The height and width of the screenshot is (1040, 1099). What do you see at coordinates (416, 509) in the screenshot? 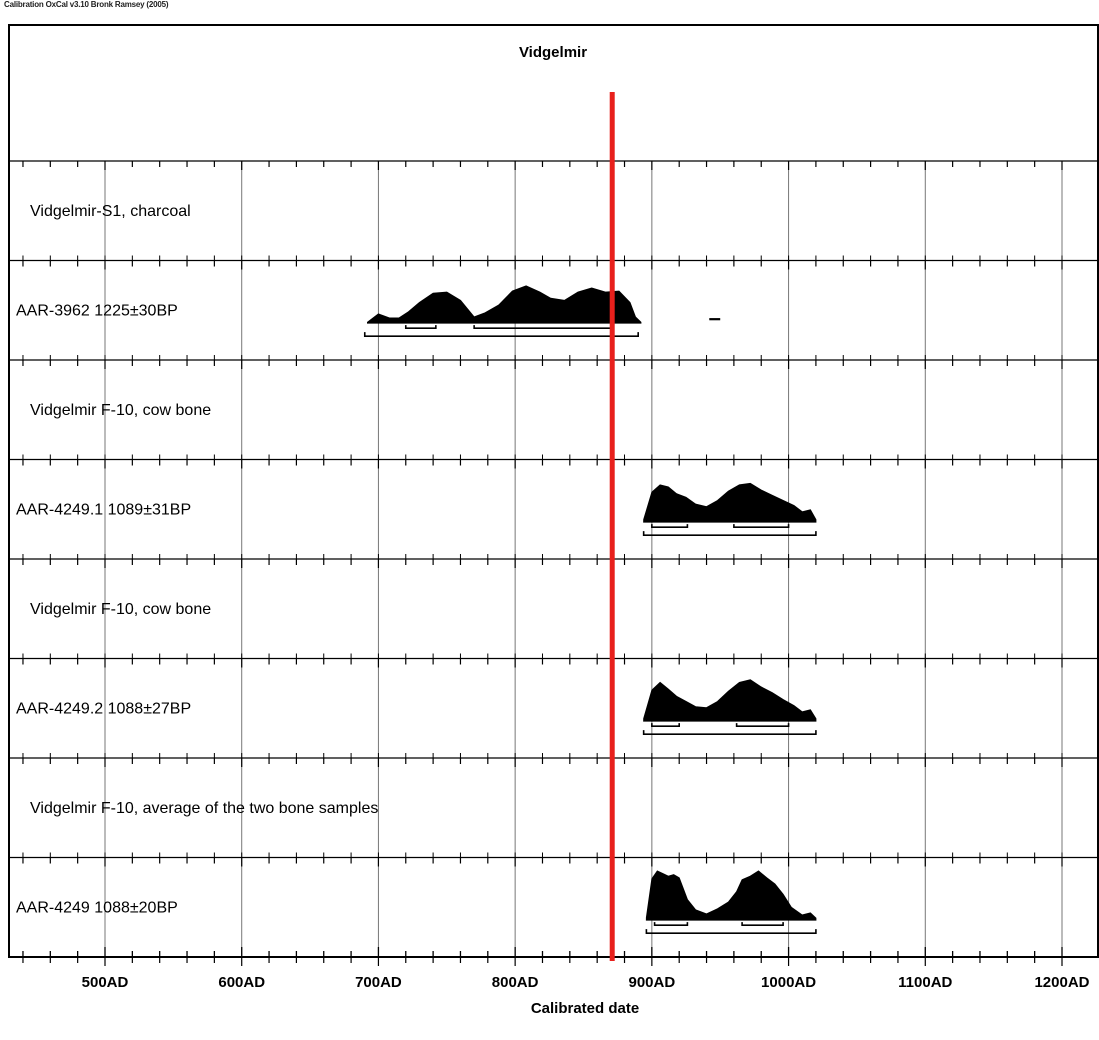
I see `row-date: AAR-4249.1 1089±31BP` at bounding box center [416, 509].